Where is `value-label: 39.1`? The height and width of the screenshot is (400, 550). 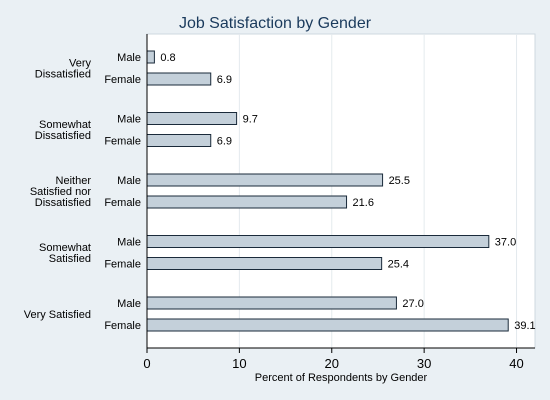 value-label: 39.1 is located at coordinates (524, 326).